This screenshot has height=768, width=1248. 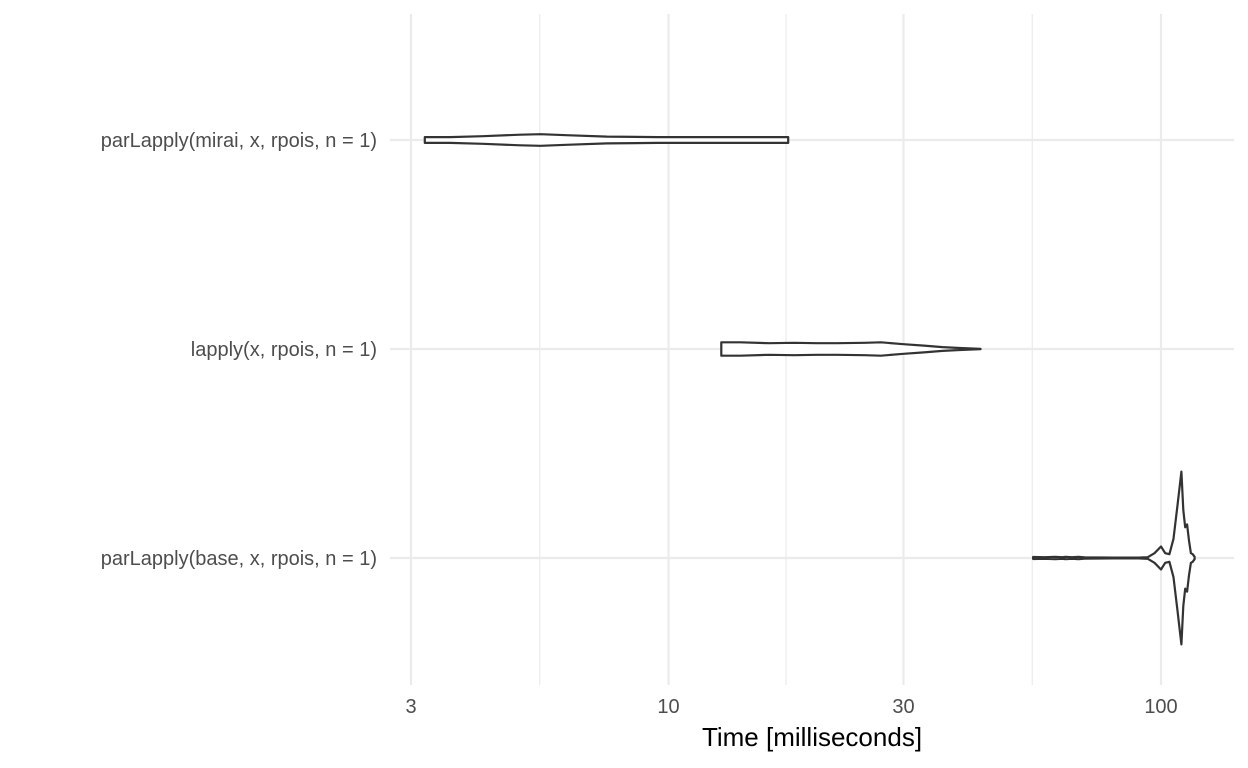 What do you see at coordinates (239, 559) in the screenshot?
I see `y-tick-label: parLapply(base, x, rpois, n = 1)` at bounding box center [239, 559].